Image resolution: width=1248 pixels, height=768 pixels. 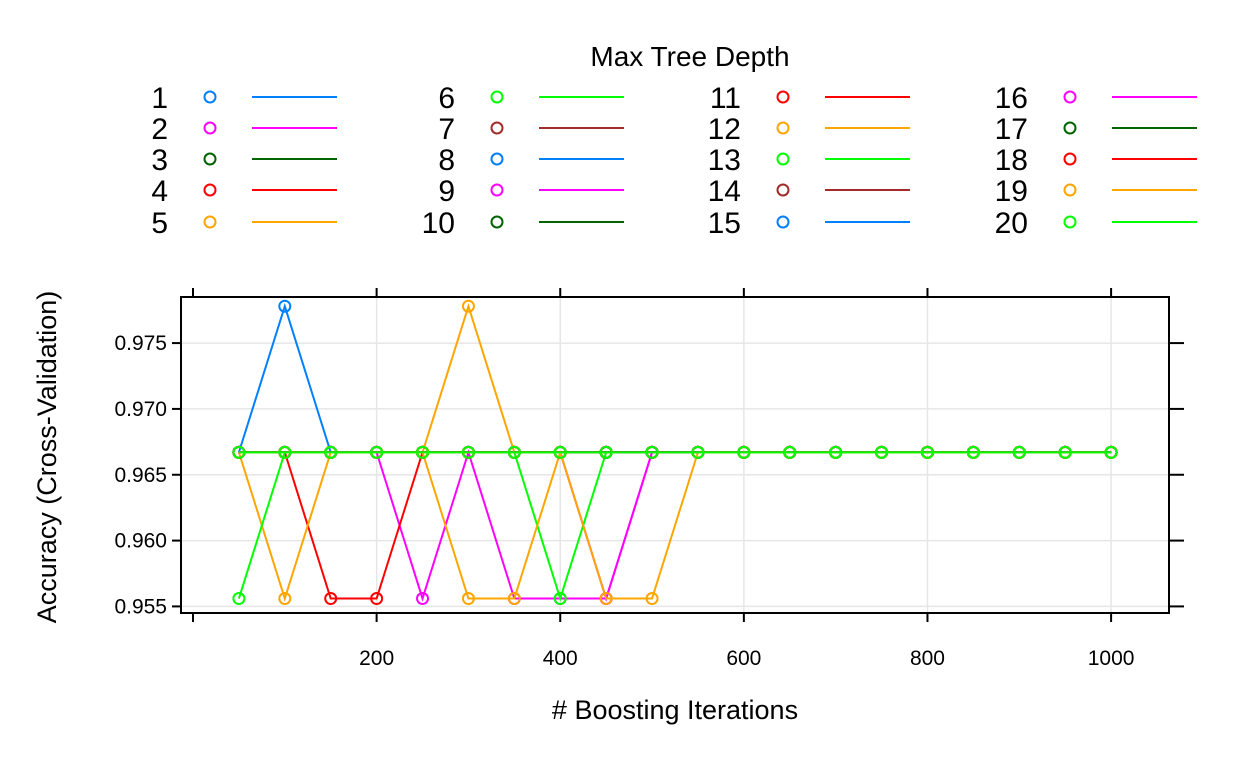 I want to click on legend-label: 2, so click(x=159, y=129).